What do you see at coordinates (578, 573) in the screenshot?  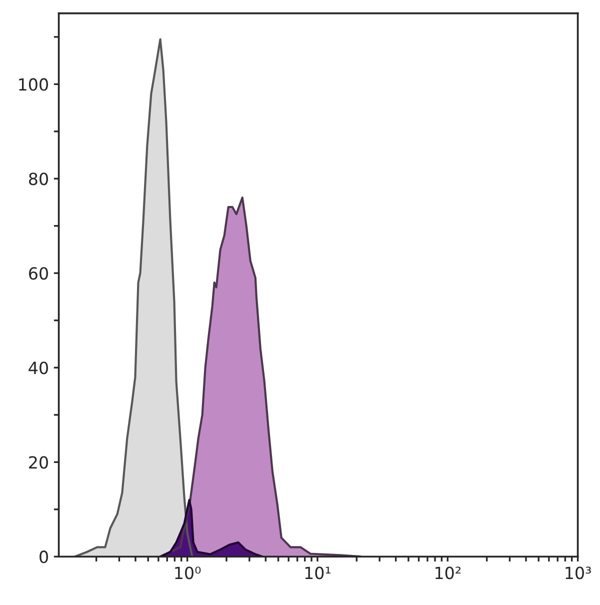 I see `x-tick-label: 10³` at bounding box center [578, 573].